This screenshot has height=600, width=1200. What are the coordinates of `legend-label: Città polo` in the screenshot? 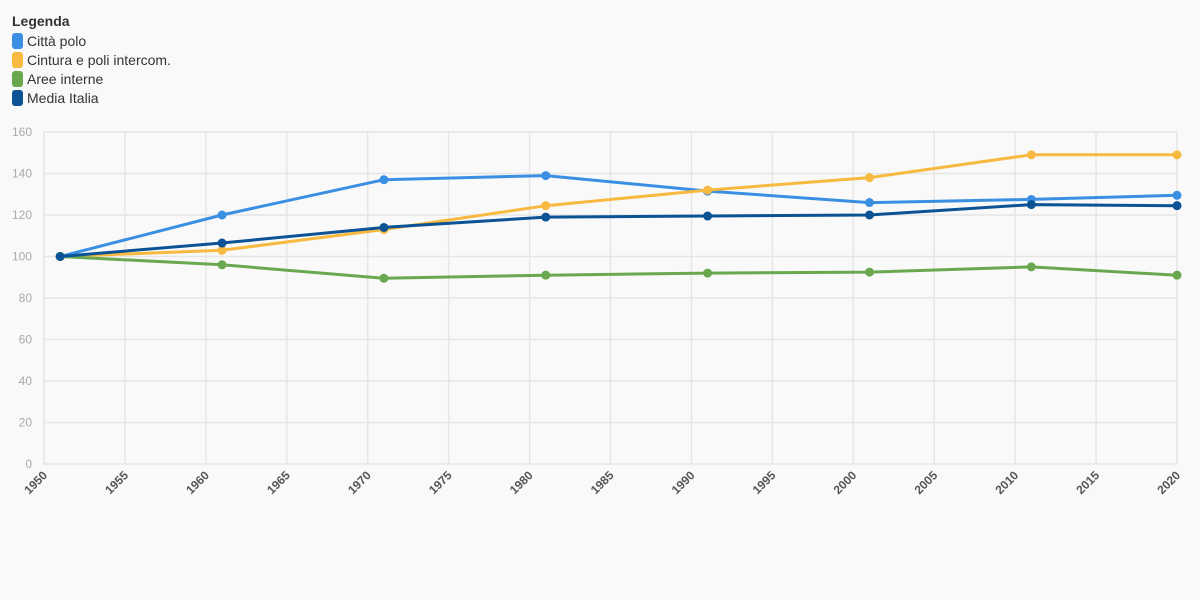 It's located at (57, 40).